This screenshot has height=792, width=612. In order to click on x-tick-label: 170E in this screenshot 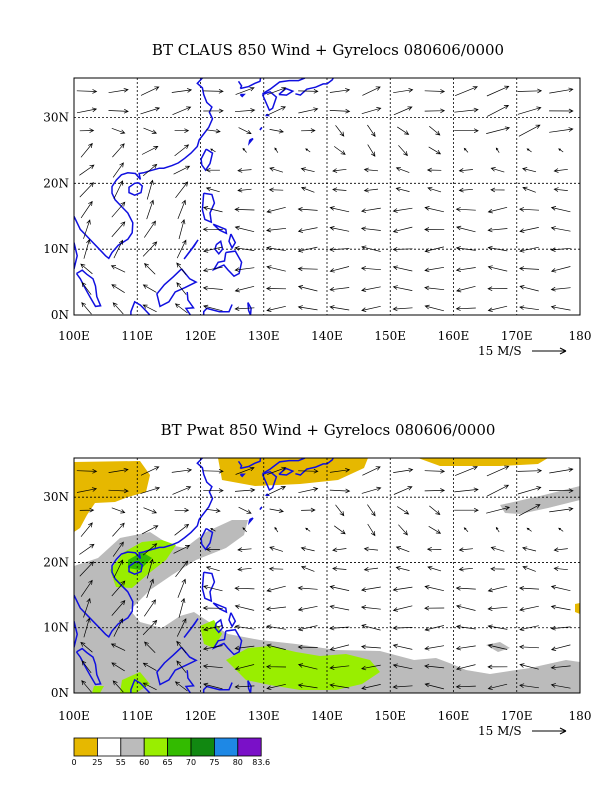, I will do `click(517, 336)`.